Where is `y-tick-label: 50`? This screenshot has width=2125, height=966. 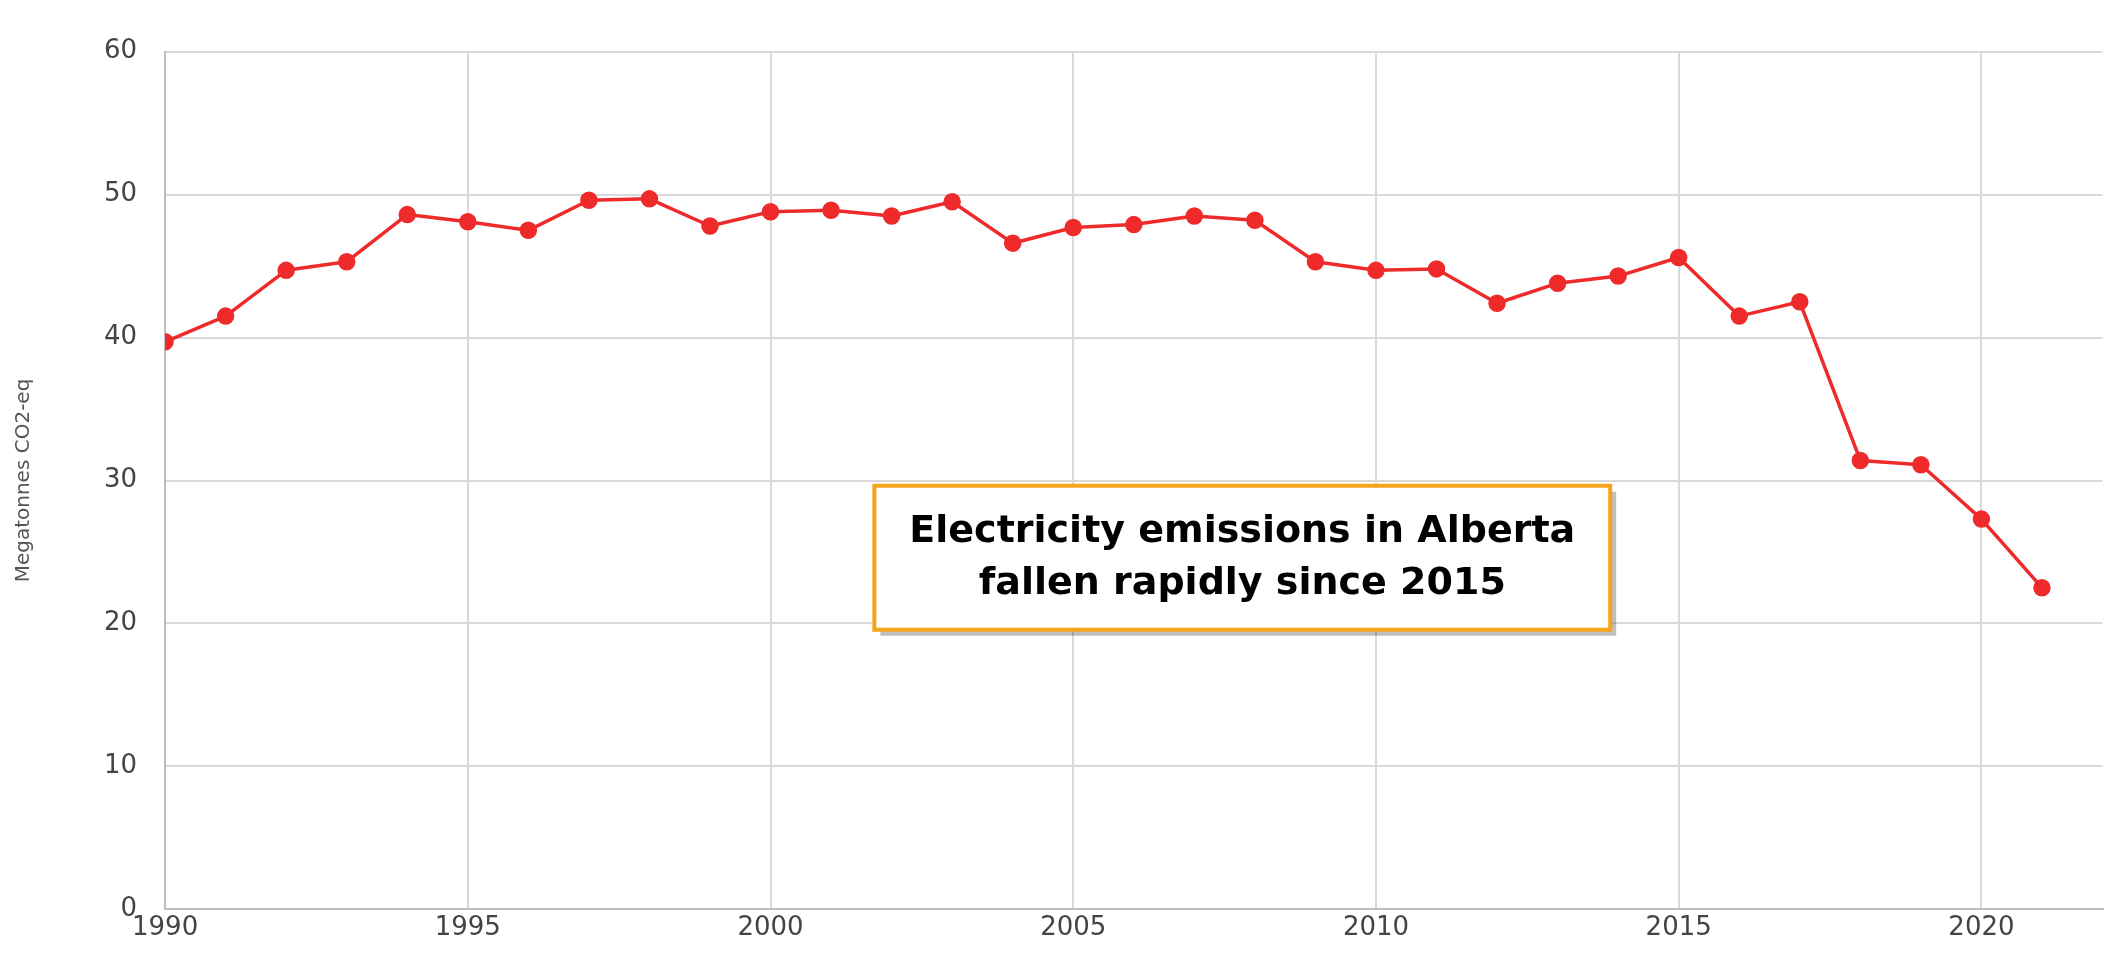 y-tick-label: 50 is located at coordinates (120, 192).